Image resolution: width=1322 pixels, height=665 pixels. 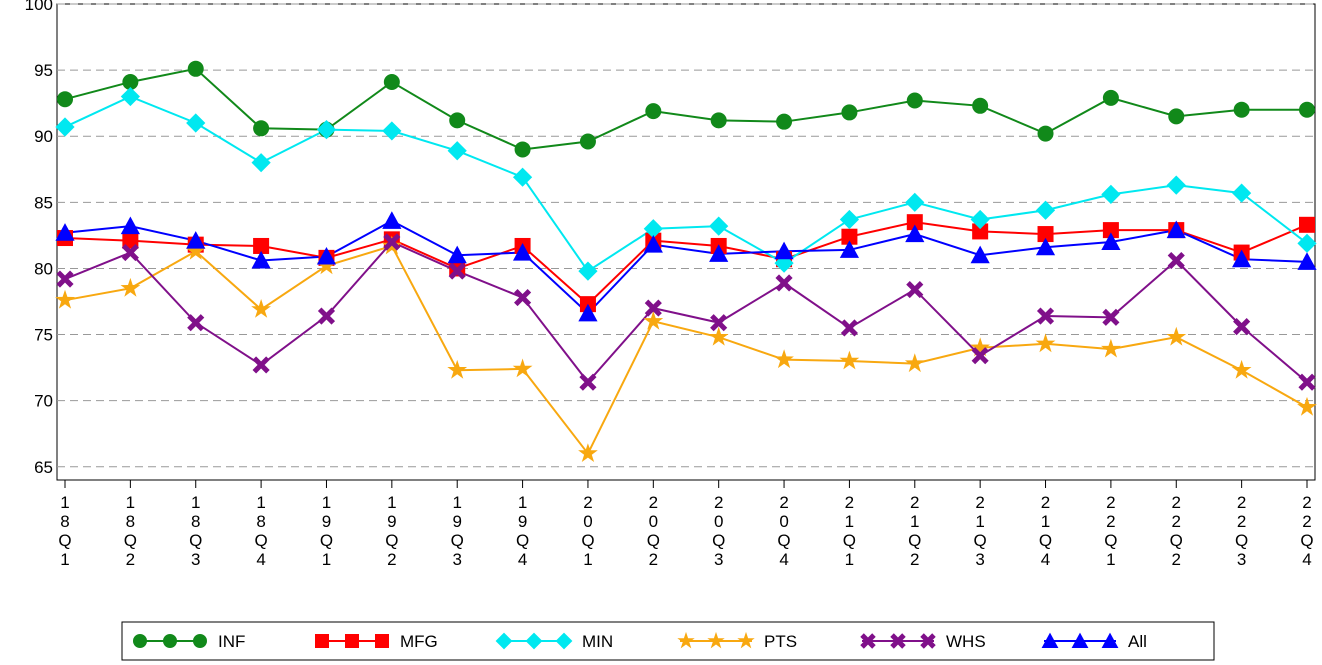 What do you see at coordinates (1137, 641) in the screenshot?
I see `legend-label: All` at bounding box center [1137, 641].